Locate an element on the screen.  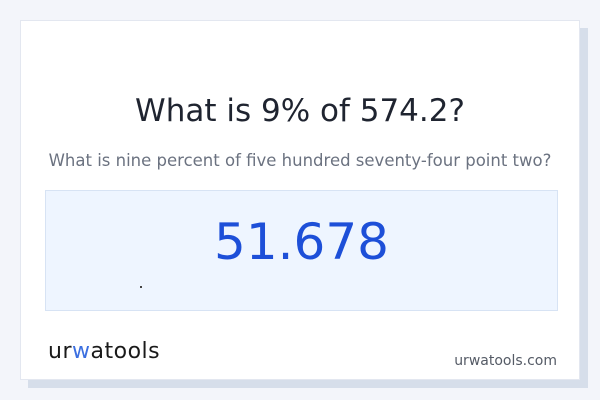
logo-text-prefix: ur is located at coordinates (60, 351).